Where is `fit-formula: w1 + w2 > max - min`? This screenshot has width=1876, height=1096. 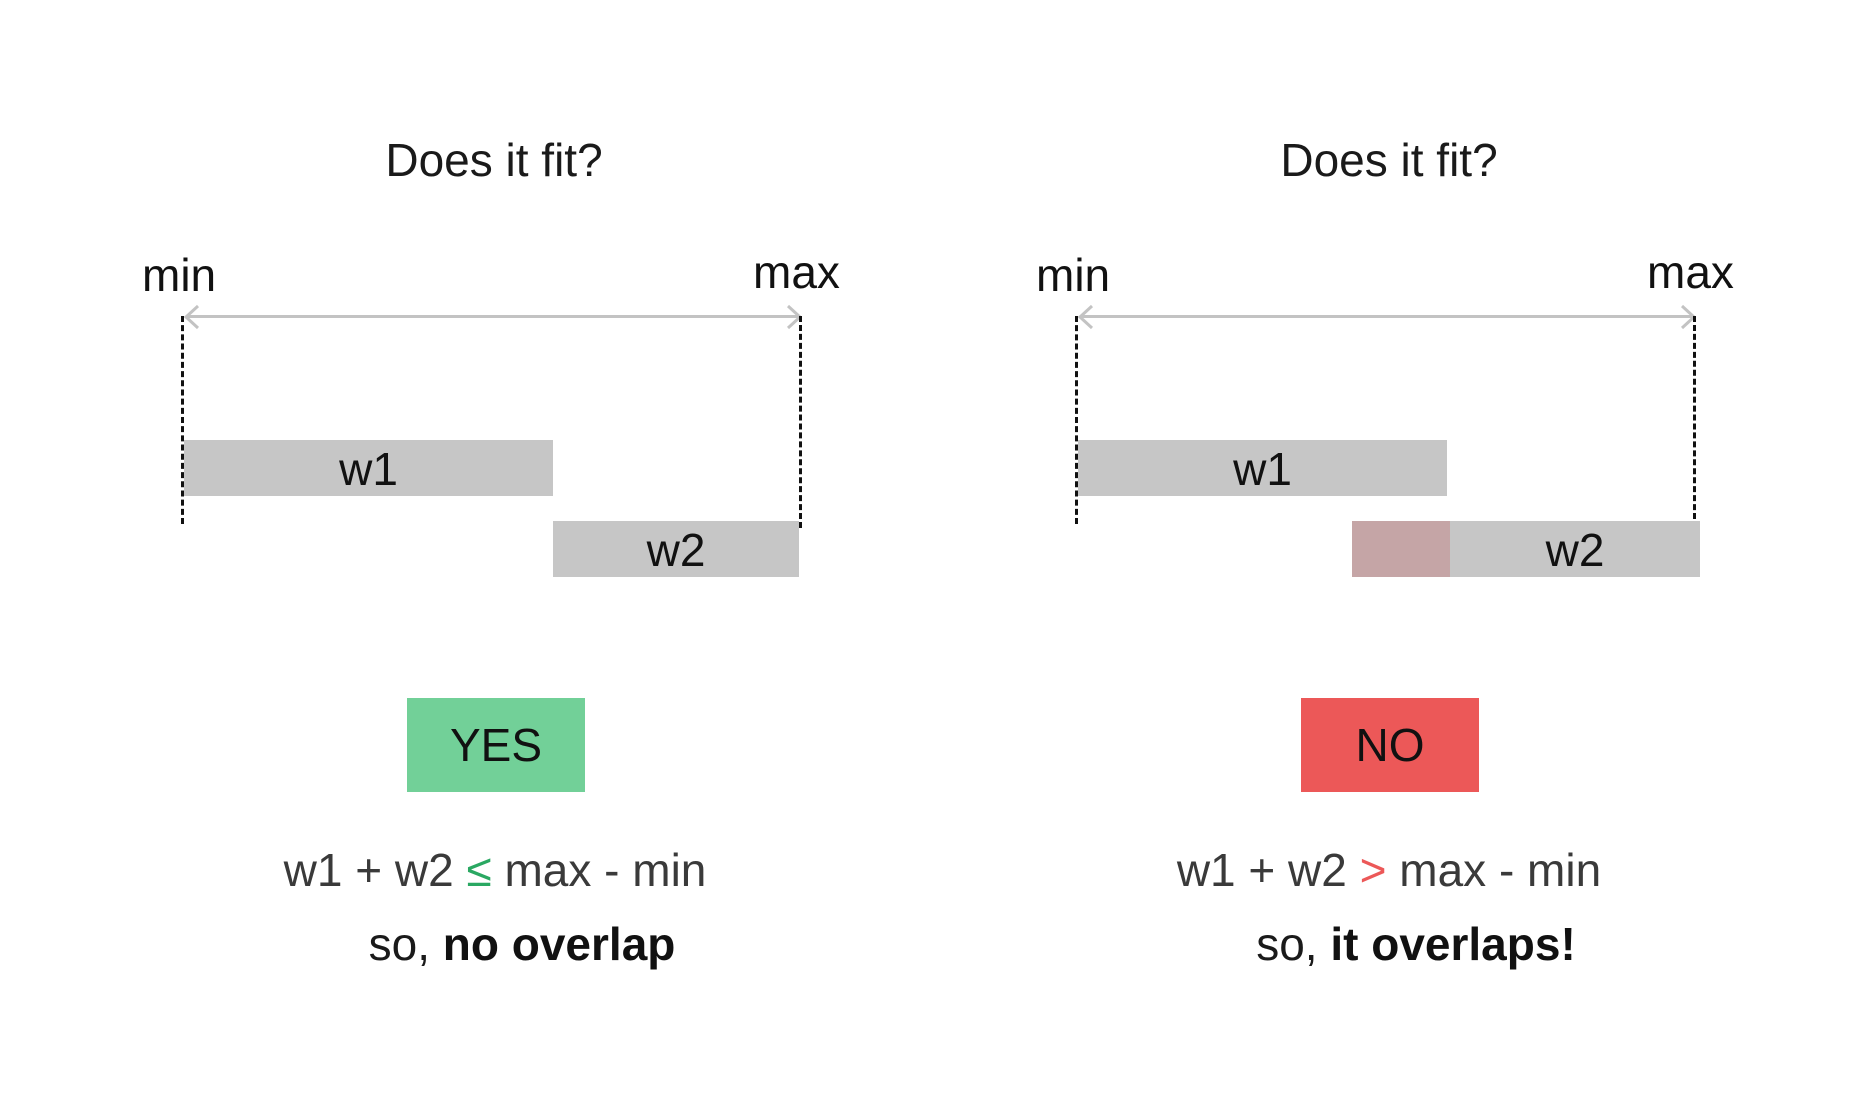 fit-formula: w1 + w2 > max - min is located at coordinates (1385, 870).